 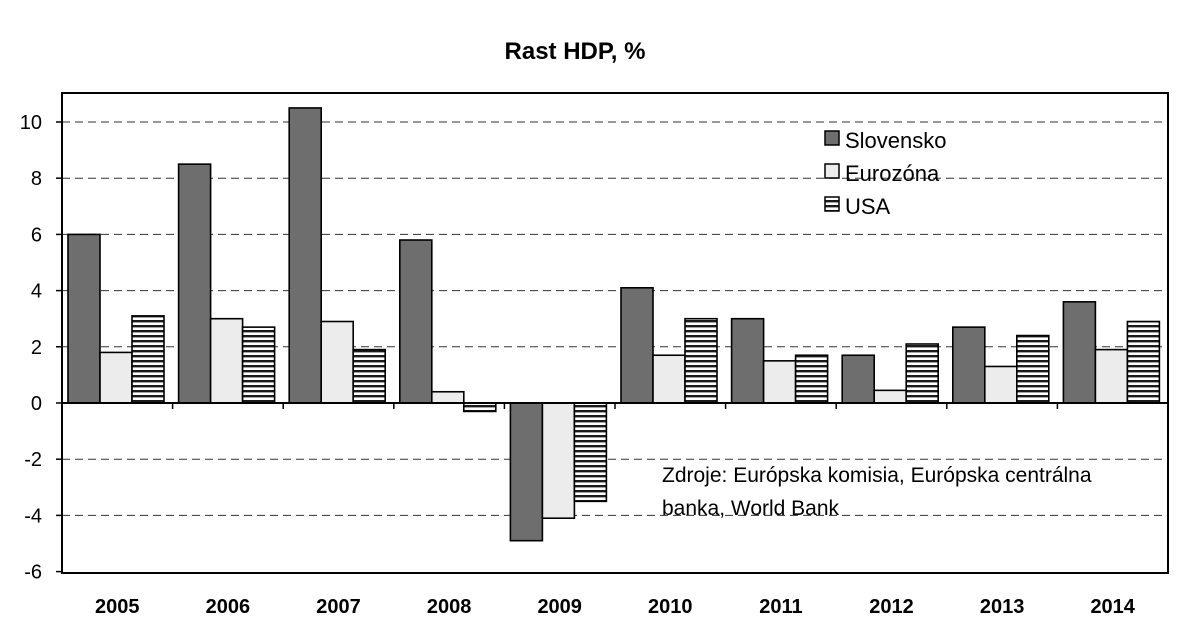 What do you see at coordinates (1112, 607) in the screenshot?
I see `x-tick-label: 2014` at bounding box center [1112, 607].